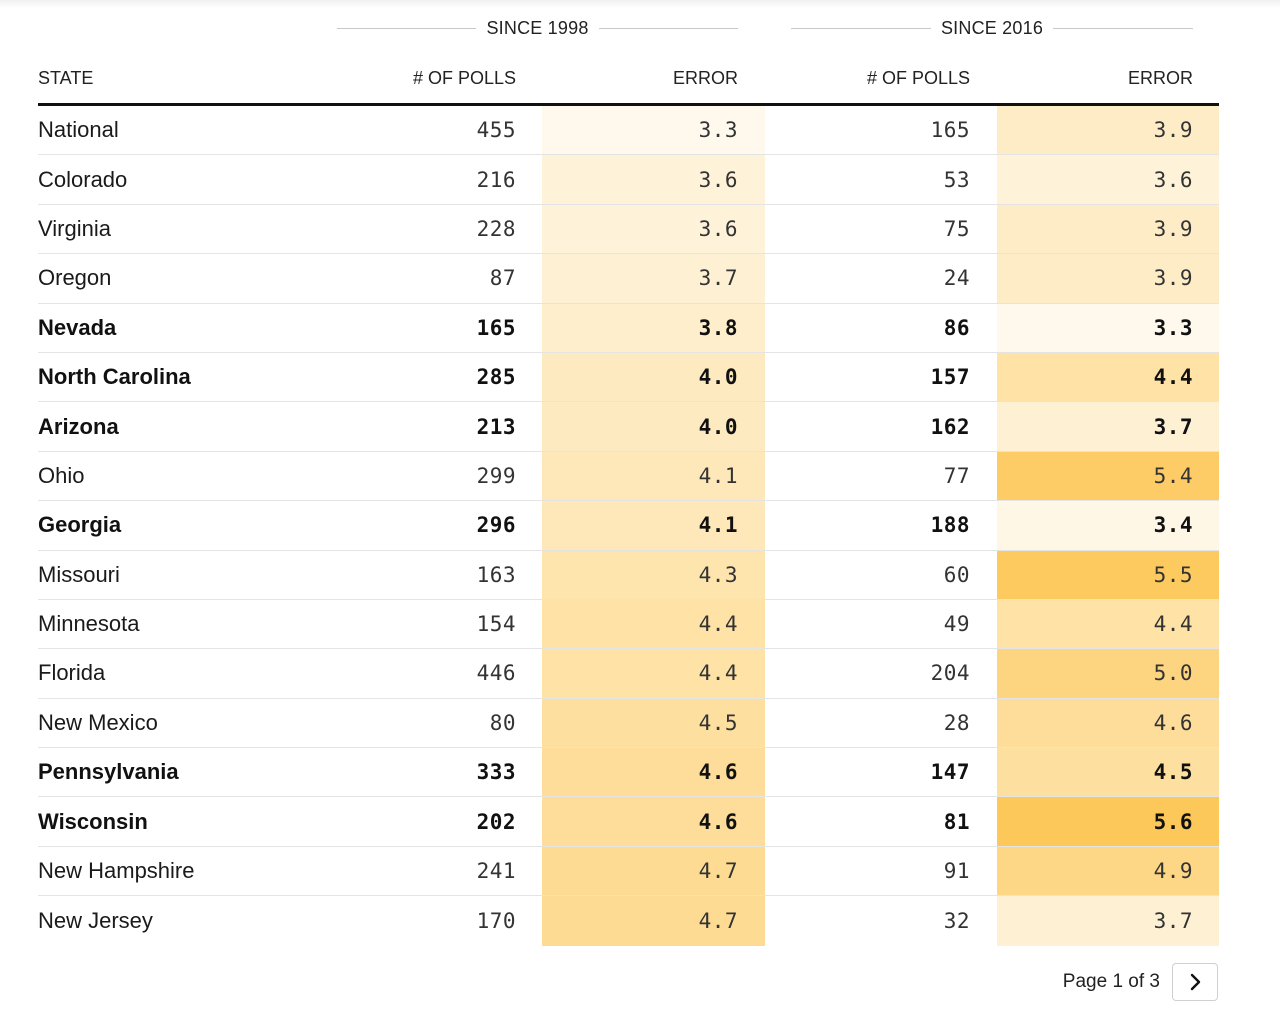 The image size is (1280, 1025). What do you see at coordinates (918, 78) in the screenshot?
I see `column-header-polls-since-2016: # OF POLLS` at bounding box center [918, 78].